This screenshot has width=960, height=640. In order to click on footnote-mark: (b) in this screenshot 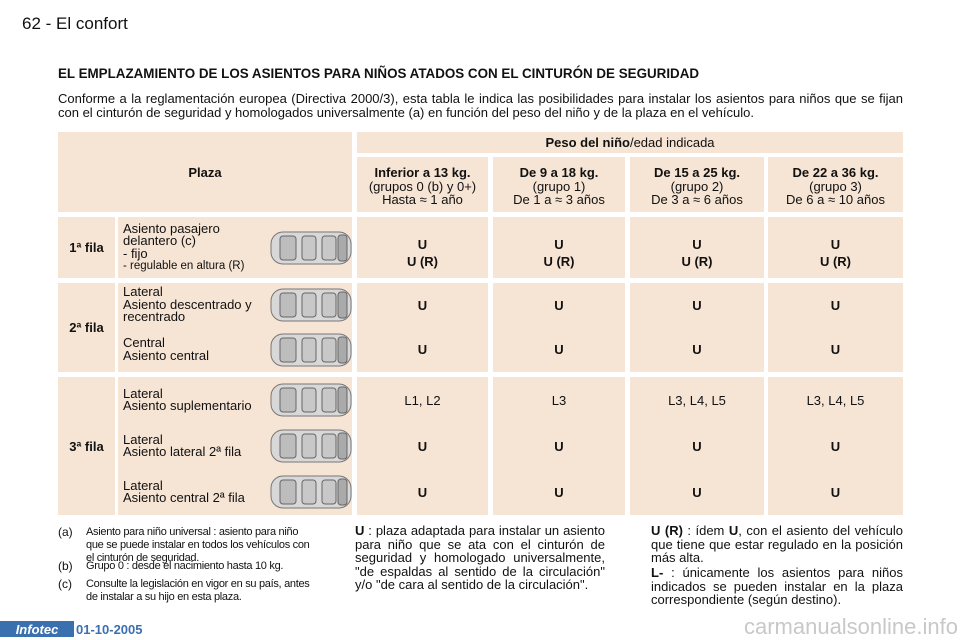, I will do `click(65, 566)`.